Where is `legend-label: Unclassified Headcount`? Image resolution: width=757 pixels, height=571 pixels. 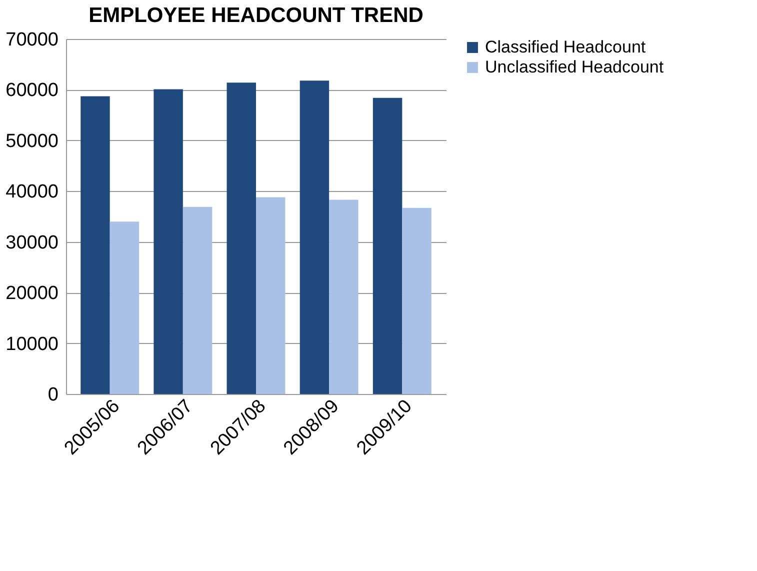
legend-label: Unclassified Headcount is located at coordinates (574, 67).